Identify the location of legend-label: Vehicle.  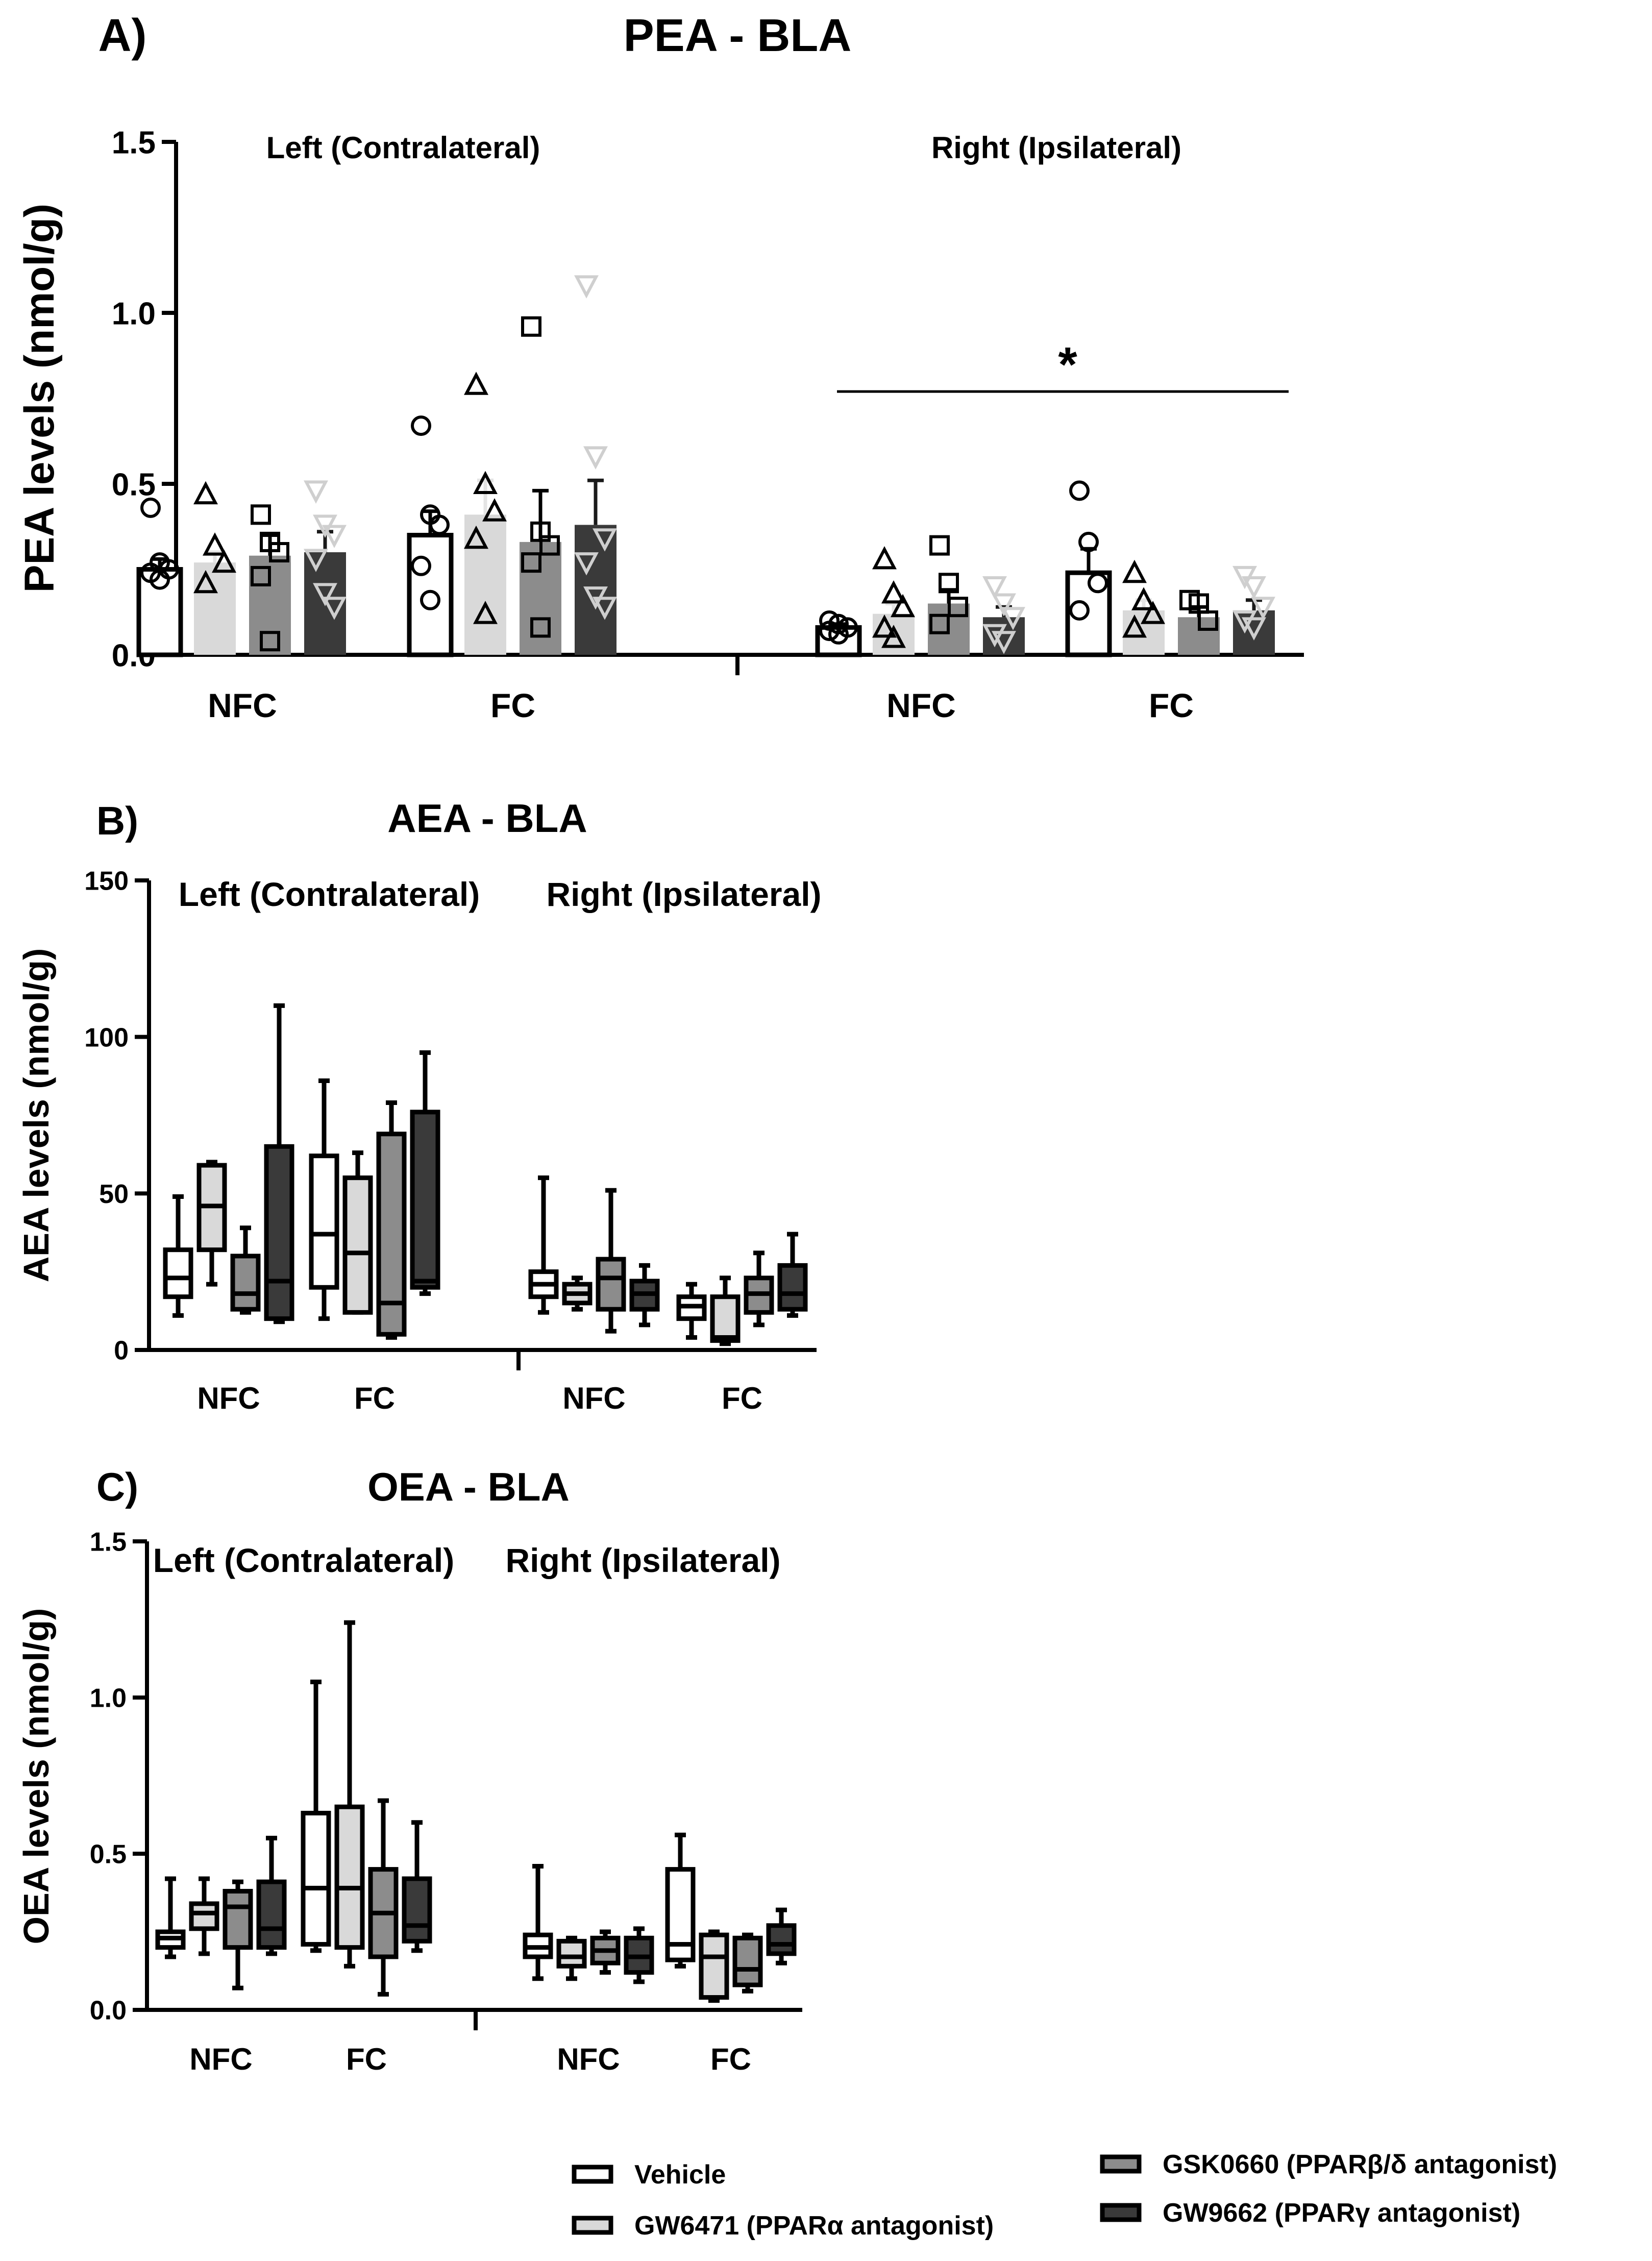
(680, 2175).